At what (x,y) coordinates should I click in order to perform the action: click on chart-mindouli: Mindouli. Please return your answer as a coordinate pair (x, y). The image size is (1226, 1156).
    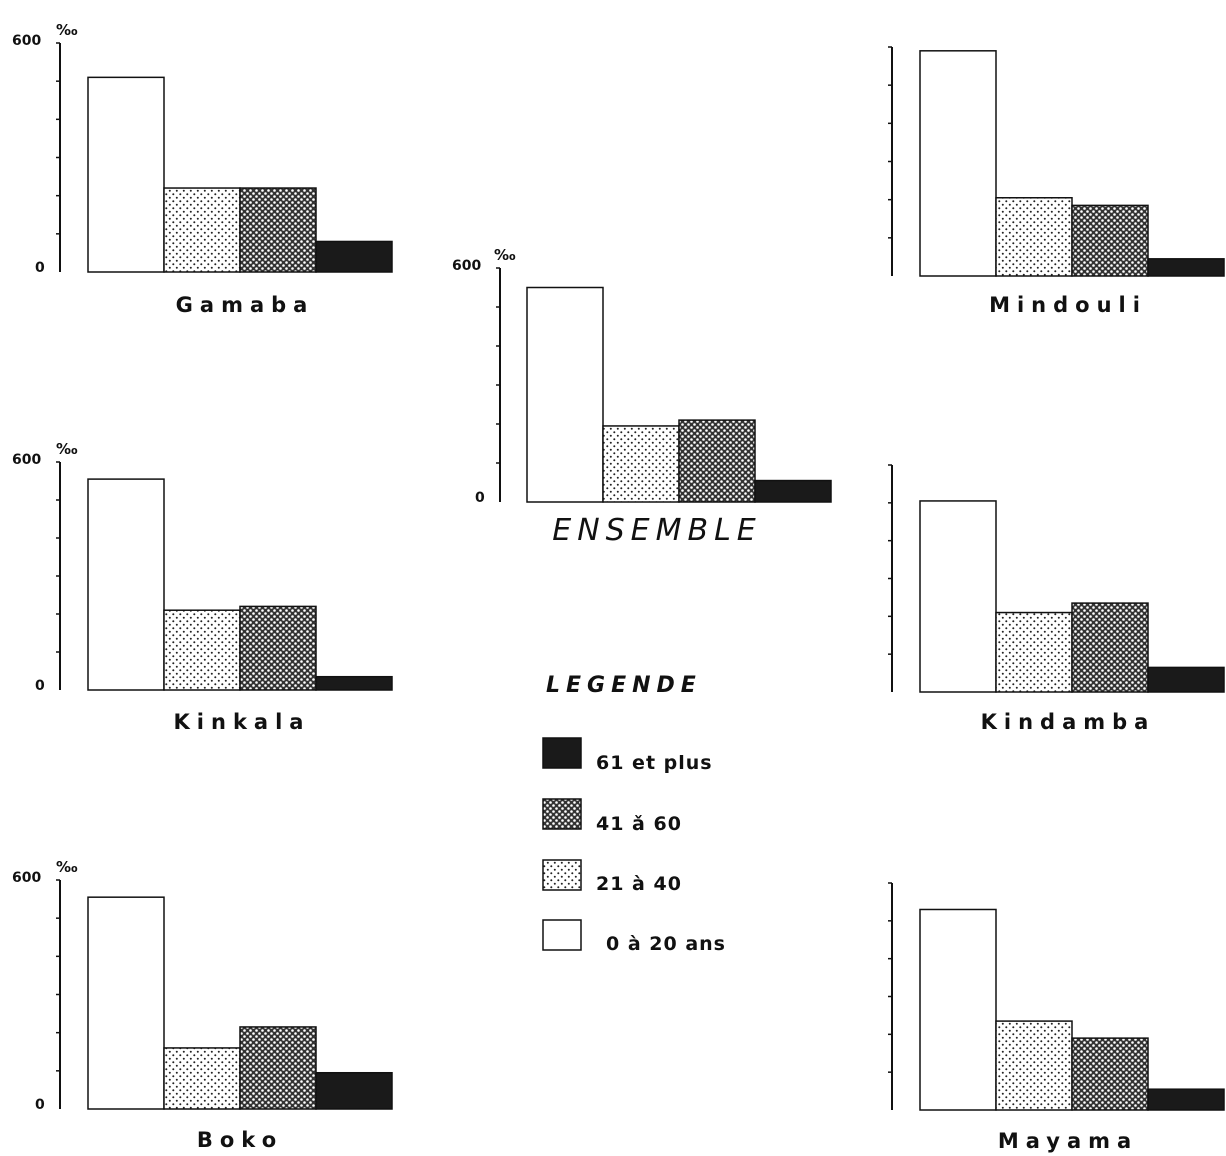
    Looking at the image, I should click on (1056, 181).